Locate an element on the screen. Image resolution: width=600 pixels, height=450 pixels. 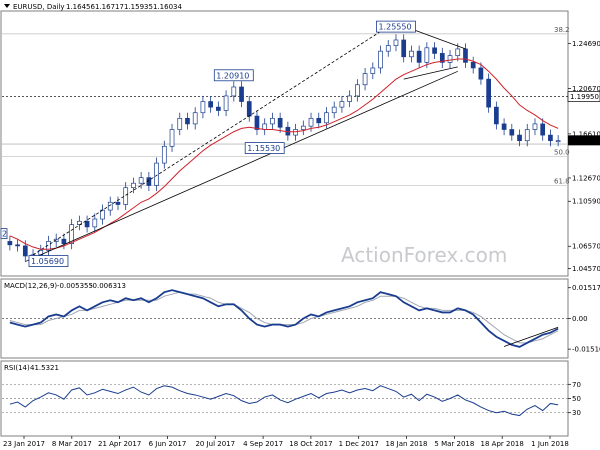
macd-header: MACD(12,26,9) -0.005355 -0.006313 is located at coordinates (65, 286).